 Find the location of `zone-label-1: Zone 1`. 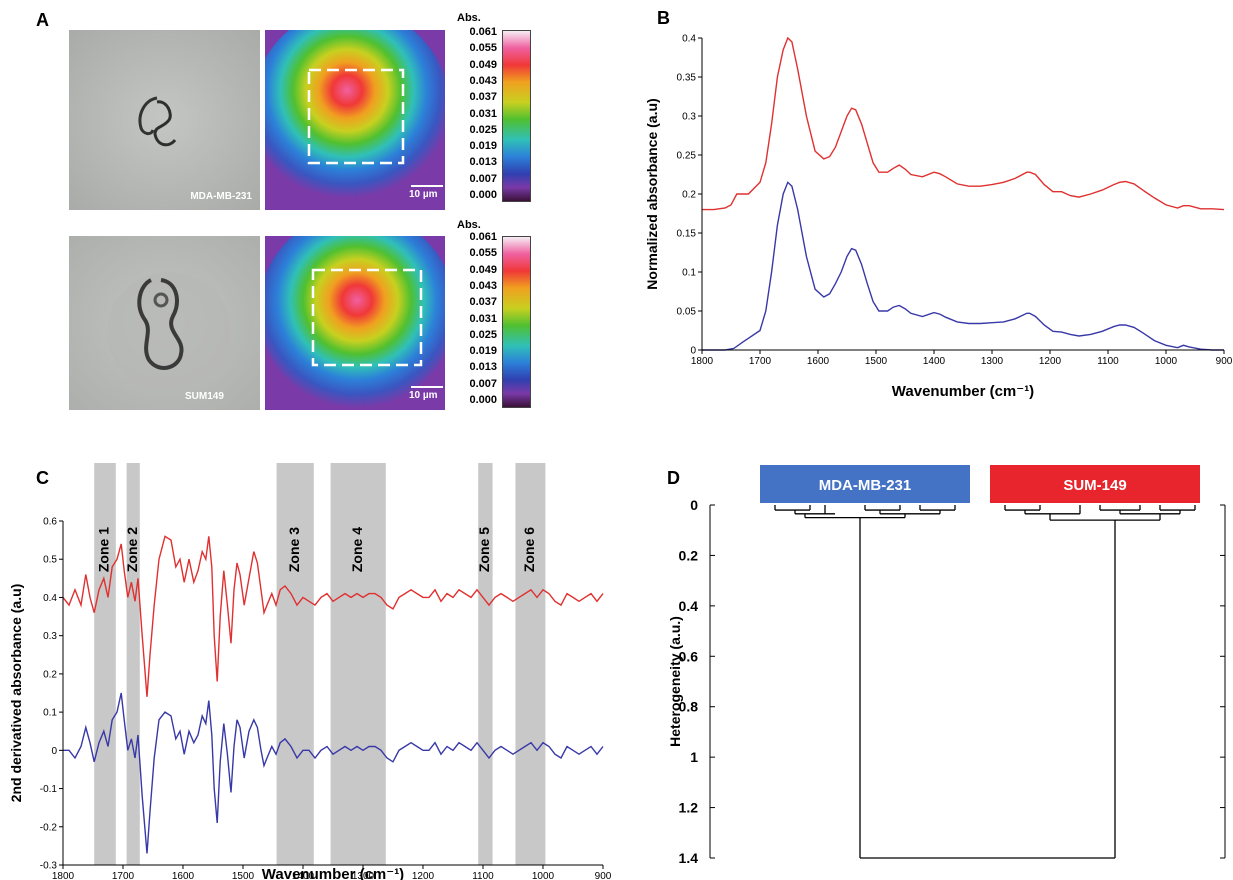

zone-label-1: Zone 1 is located at coordinates (104, 549).